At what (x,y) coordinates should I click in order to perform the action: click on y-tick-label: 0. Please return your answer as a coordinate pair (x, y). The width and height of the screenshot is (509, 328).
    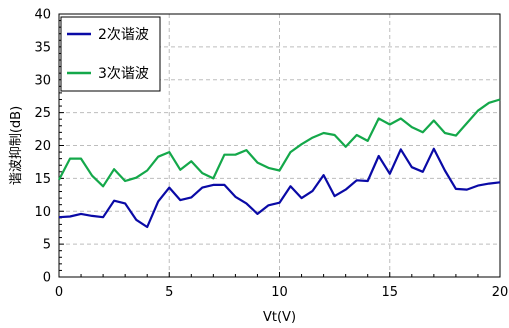
    Looking at the image, I should click on (47, 278).